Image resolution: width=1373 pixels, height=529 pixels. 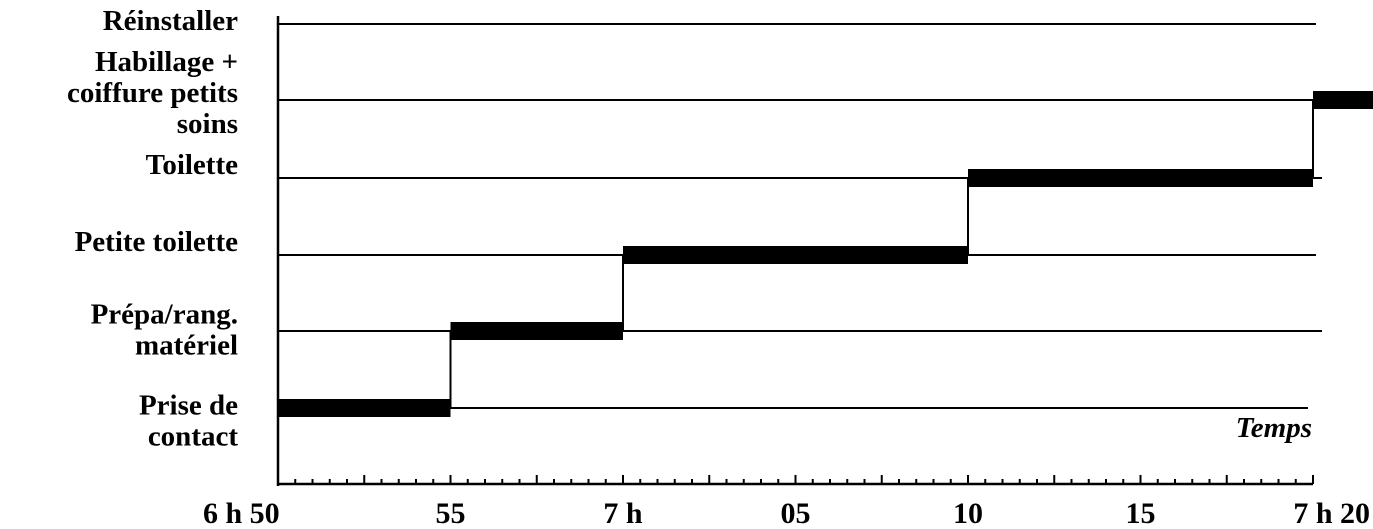 I want to click on x-tick-labels: 6 h 50 55 7 h 05 10 15 7 h 20, so click(x=786, y=513).